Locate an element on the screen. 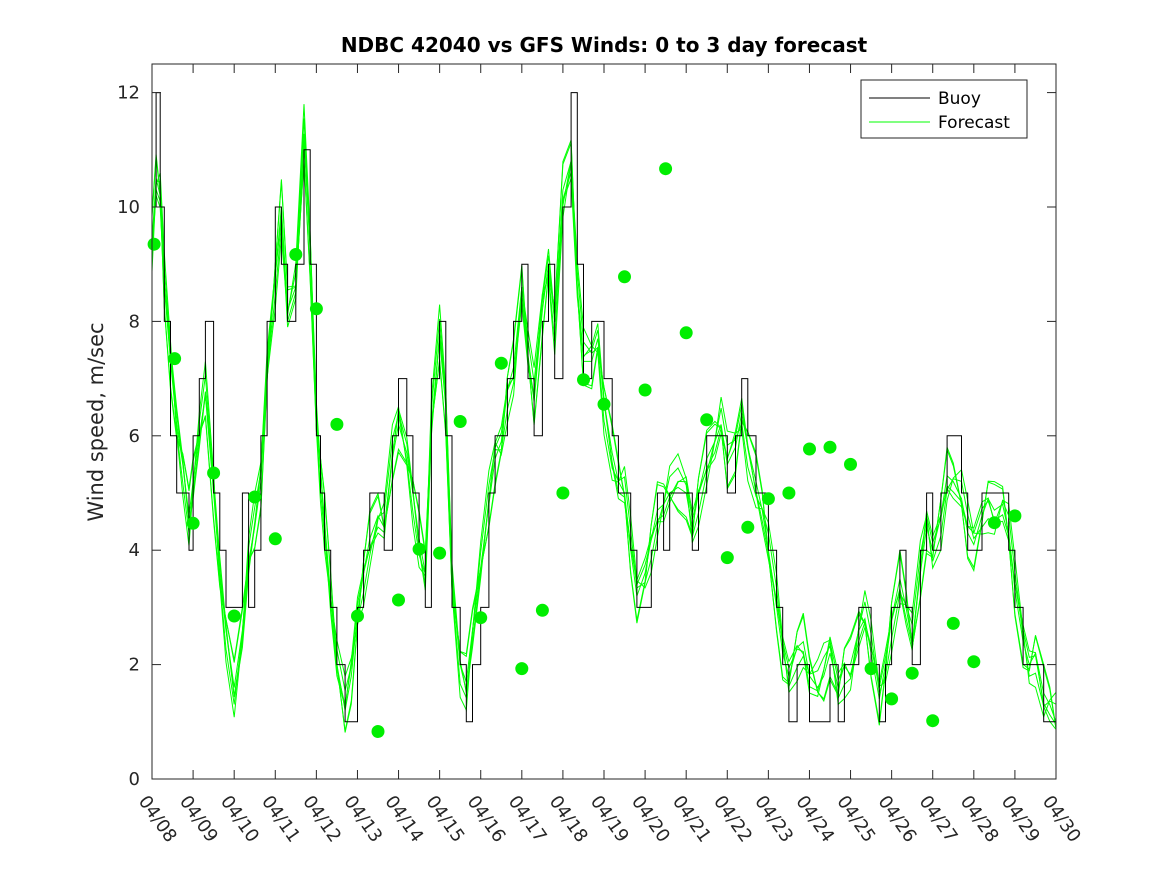 This screenshot has width=1167, height=875. x-tick-label: 04/21 is located at coordinates (691, 819).